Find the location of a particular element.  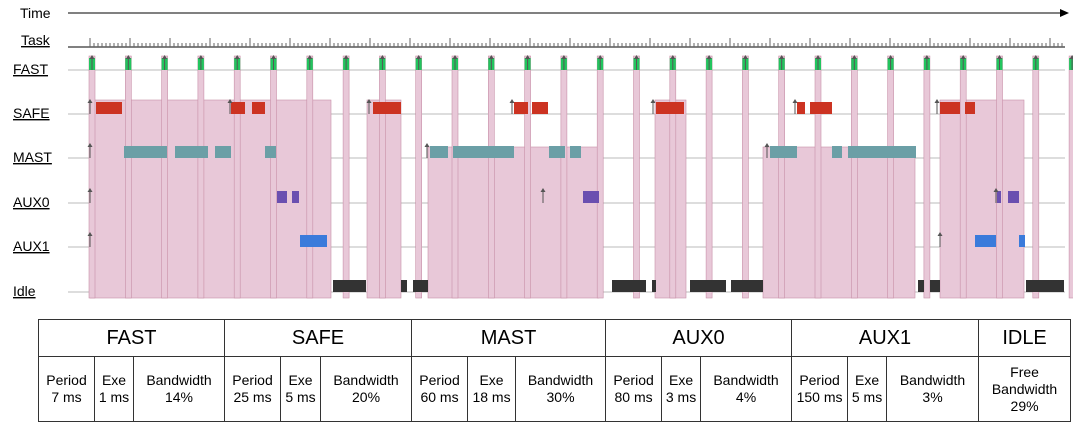

task-label-aux1: AUX1 is located at coordinates (31, 246).